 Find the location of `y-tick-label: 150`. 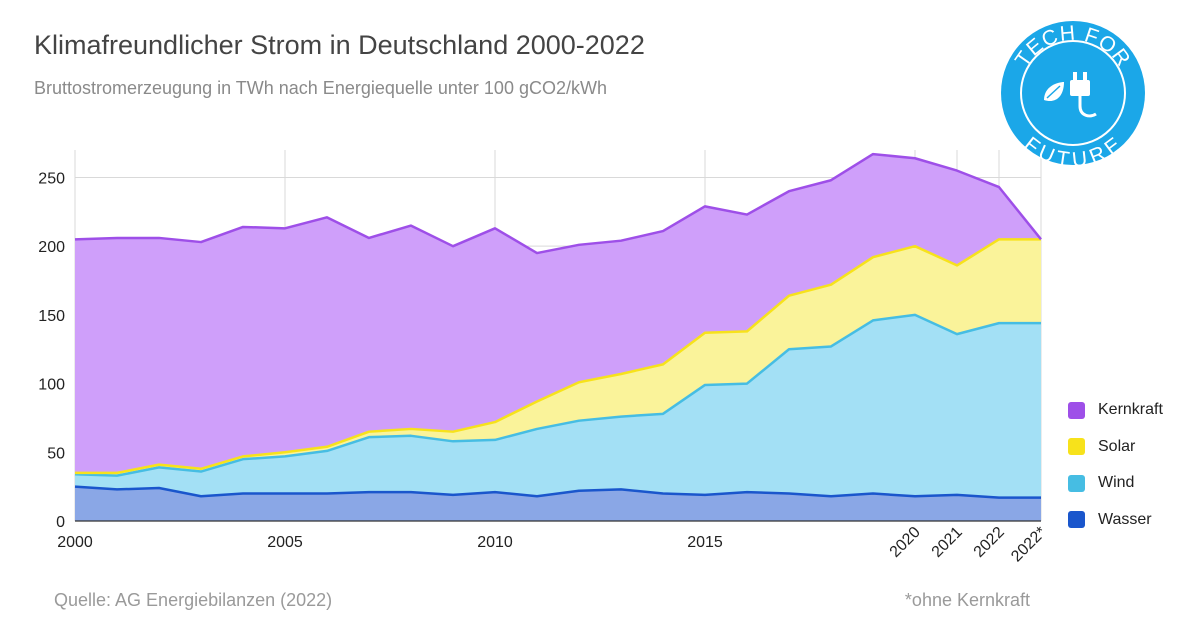

y-tick-label: 150 is located at coordinates (51, 316).